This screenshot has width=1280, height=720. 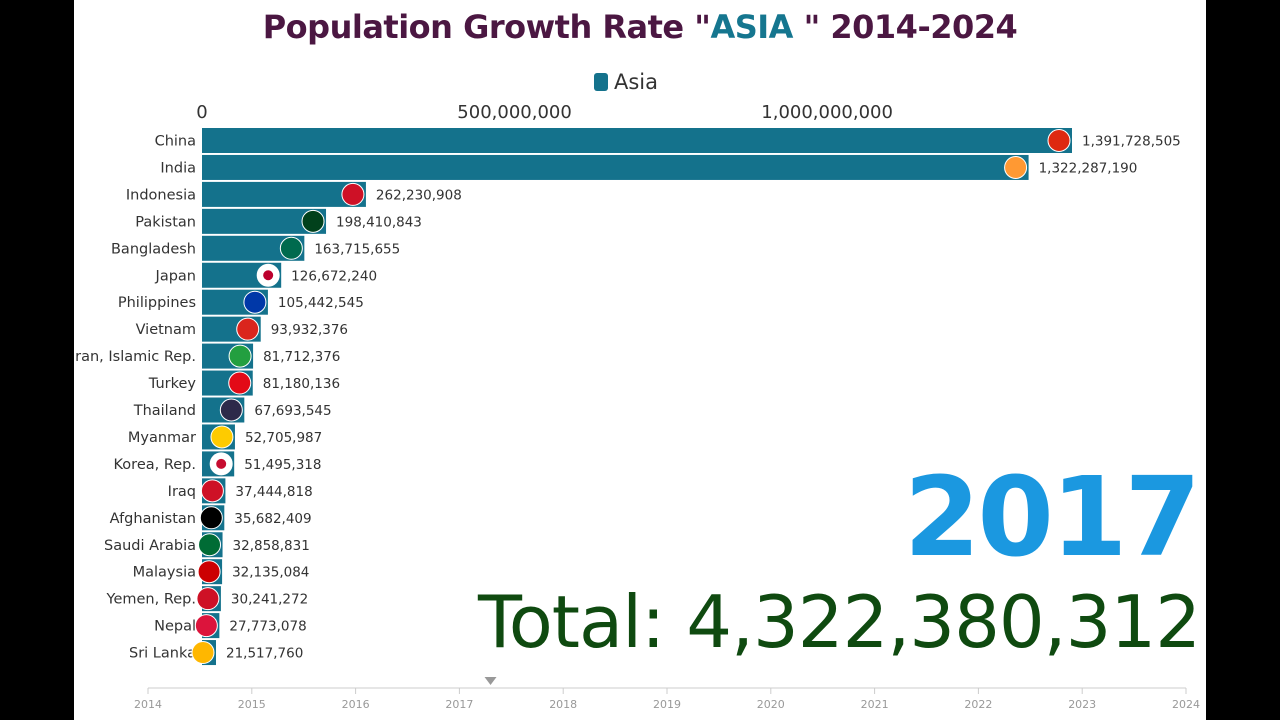 I want to click on category-label: Indonesia, so click(x=161, y=195).